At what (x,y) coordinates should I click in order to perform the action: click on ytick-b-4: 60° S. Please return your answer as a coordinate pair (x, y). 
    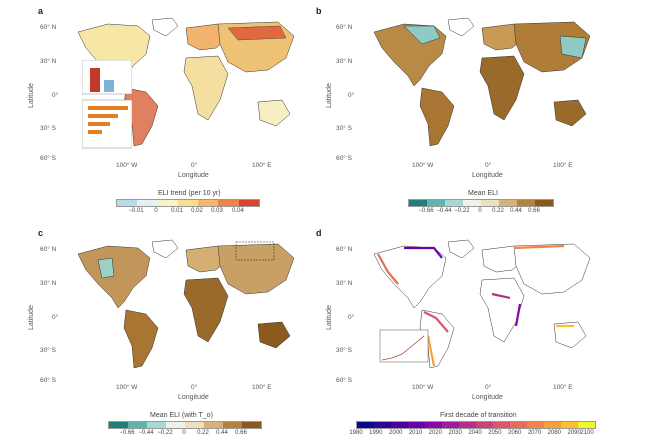
    Looking at the image, I should click on (344, 158).